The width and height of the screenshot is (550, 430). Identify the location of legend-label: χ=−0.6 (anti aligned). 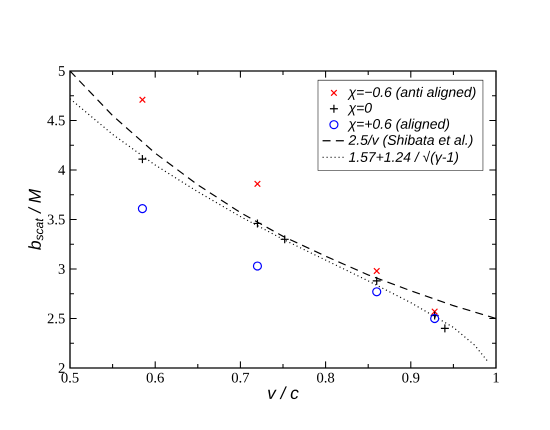
(411, 93).